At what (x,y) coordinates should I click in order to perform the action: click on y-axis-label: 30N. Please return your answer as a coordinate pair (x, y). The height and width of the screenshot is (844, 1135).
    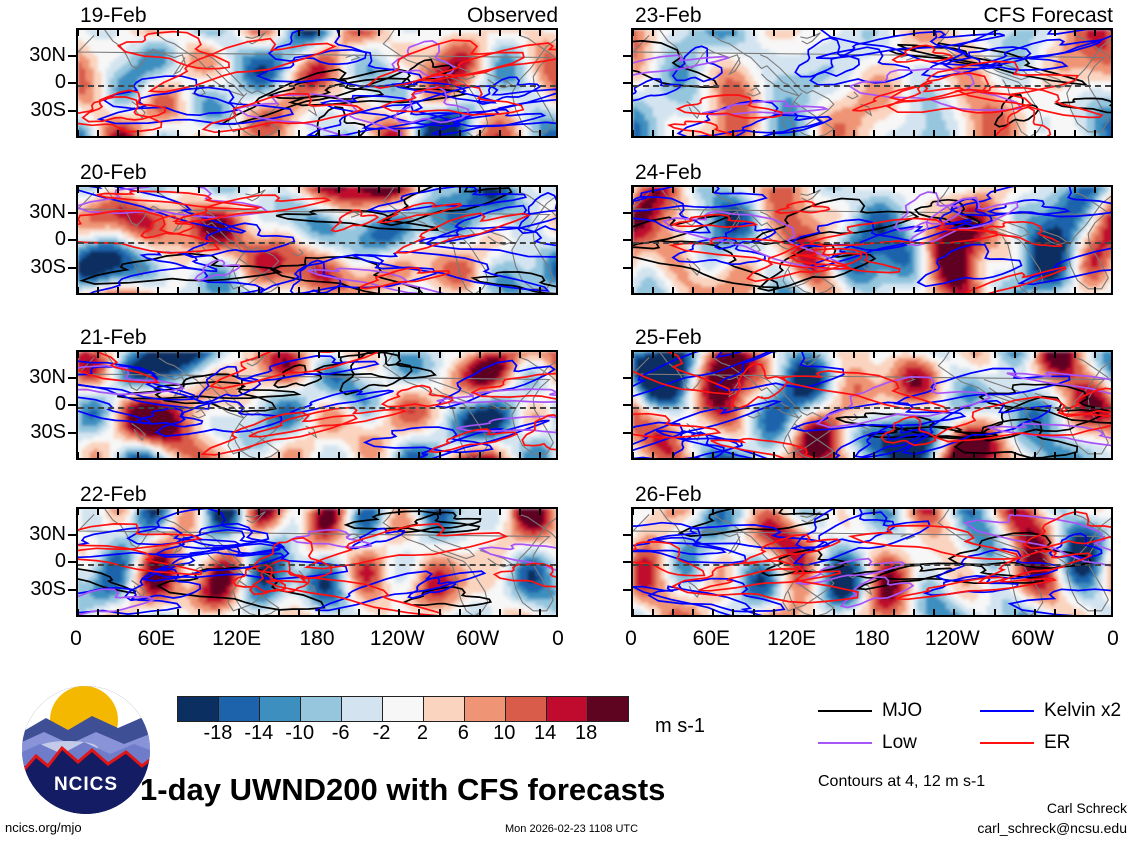
    Looking at the image, I should click on (33, 534).